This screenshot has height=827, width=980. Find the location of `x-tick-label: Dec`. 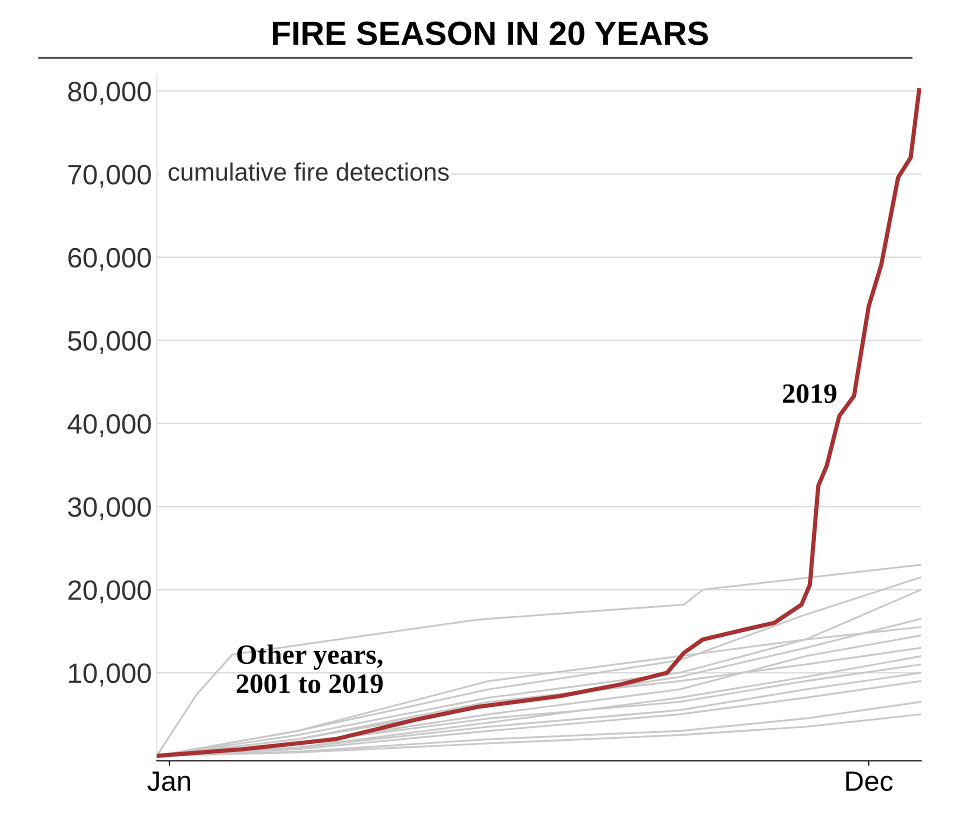

x-tick-label: Dec is located at coordinates (869, 781).